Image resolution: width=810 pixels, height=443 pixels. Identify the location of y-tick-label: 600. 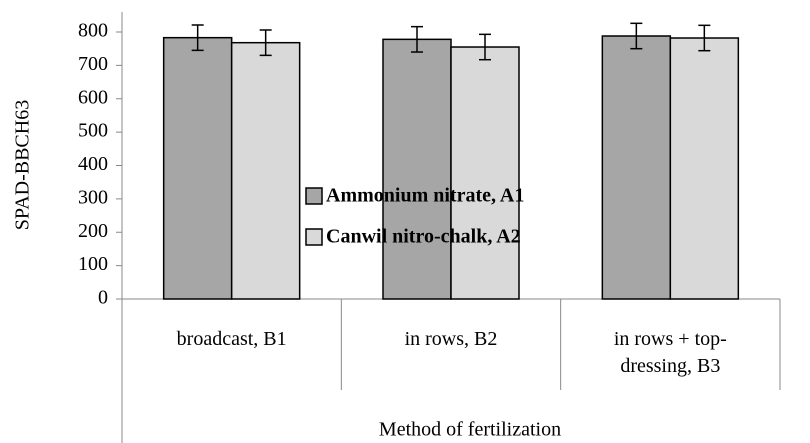
(93, 97).